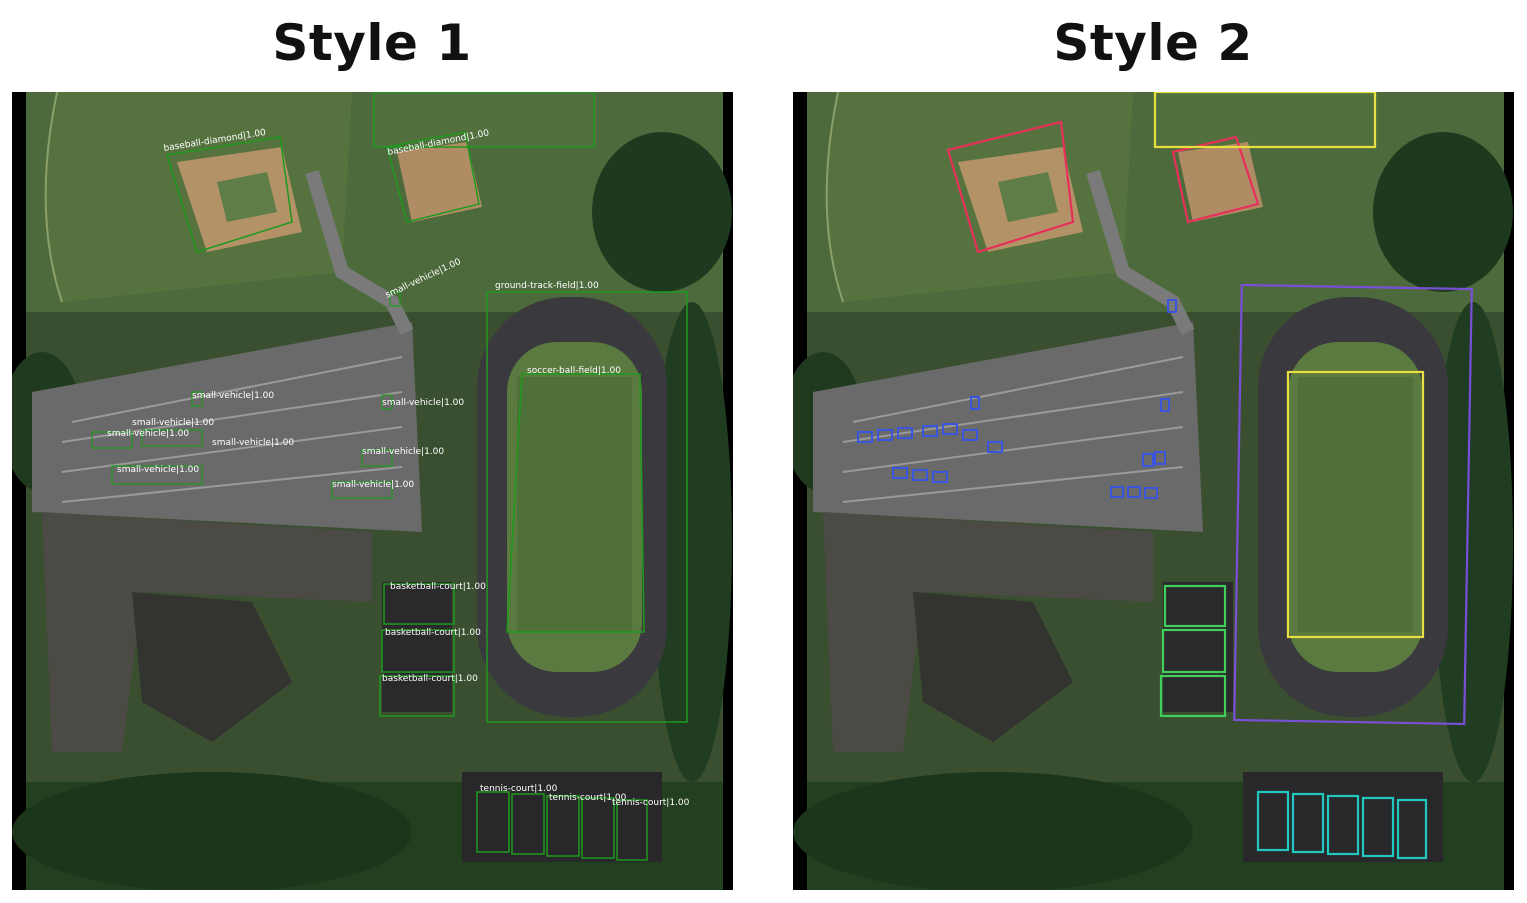 The image size is (1527, 903). I want to click on style1-title: Style 1, so click(372, 43).